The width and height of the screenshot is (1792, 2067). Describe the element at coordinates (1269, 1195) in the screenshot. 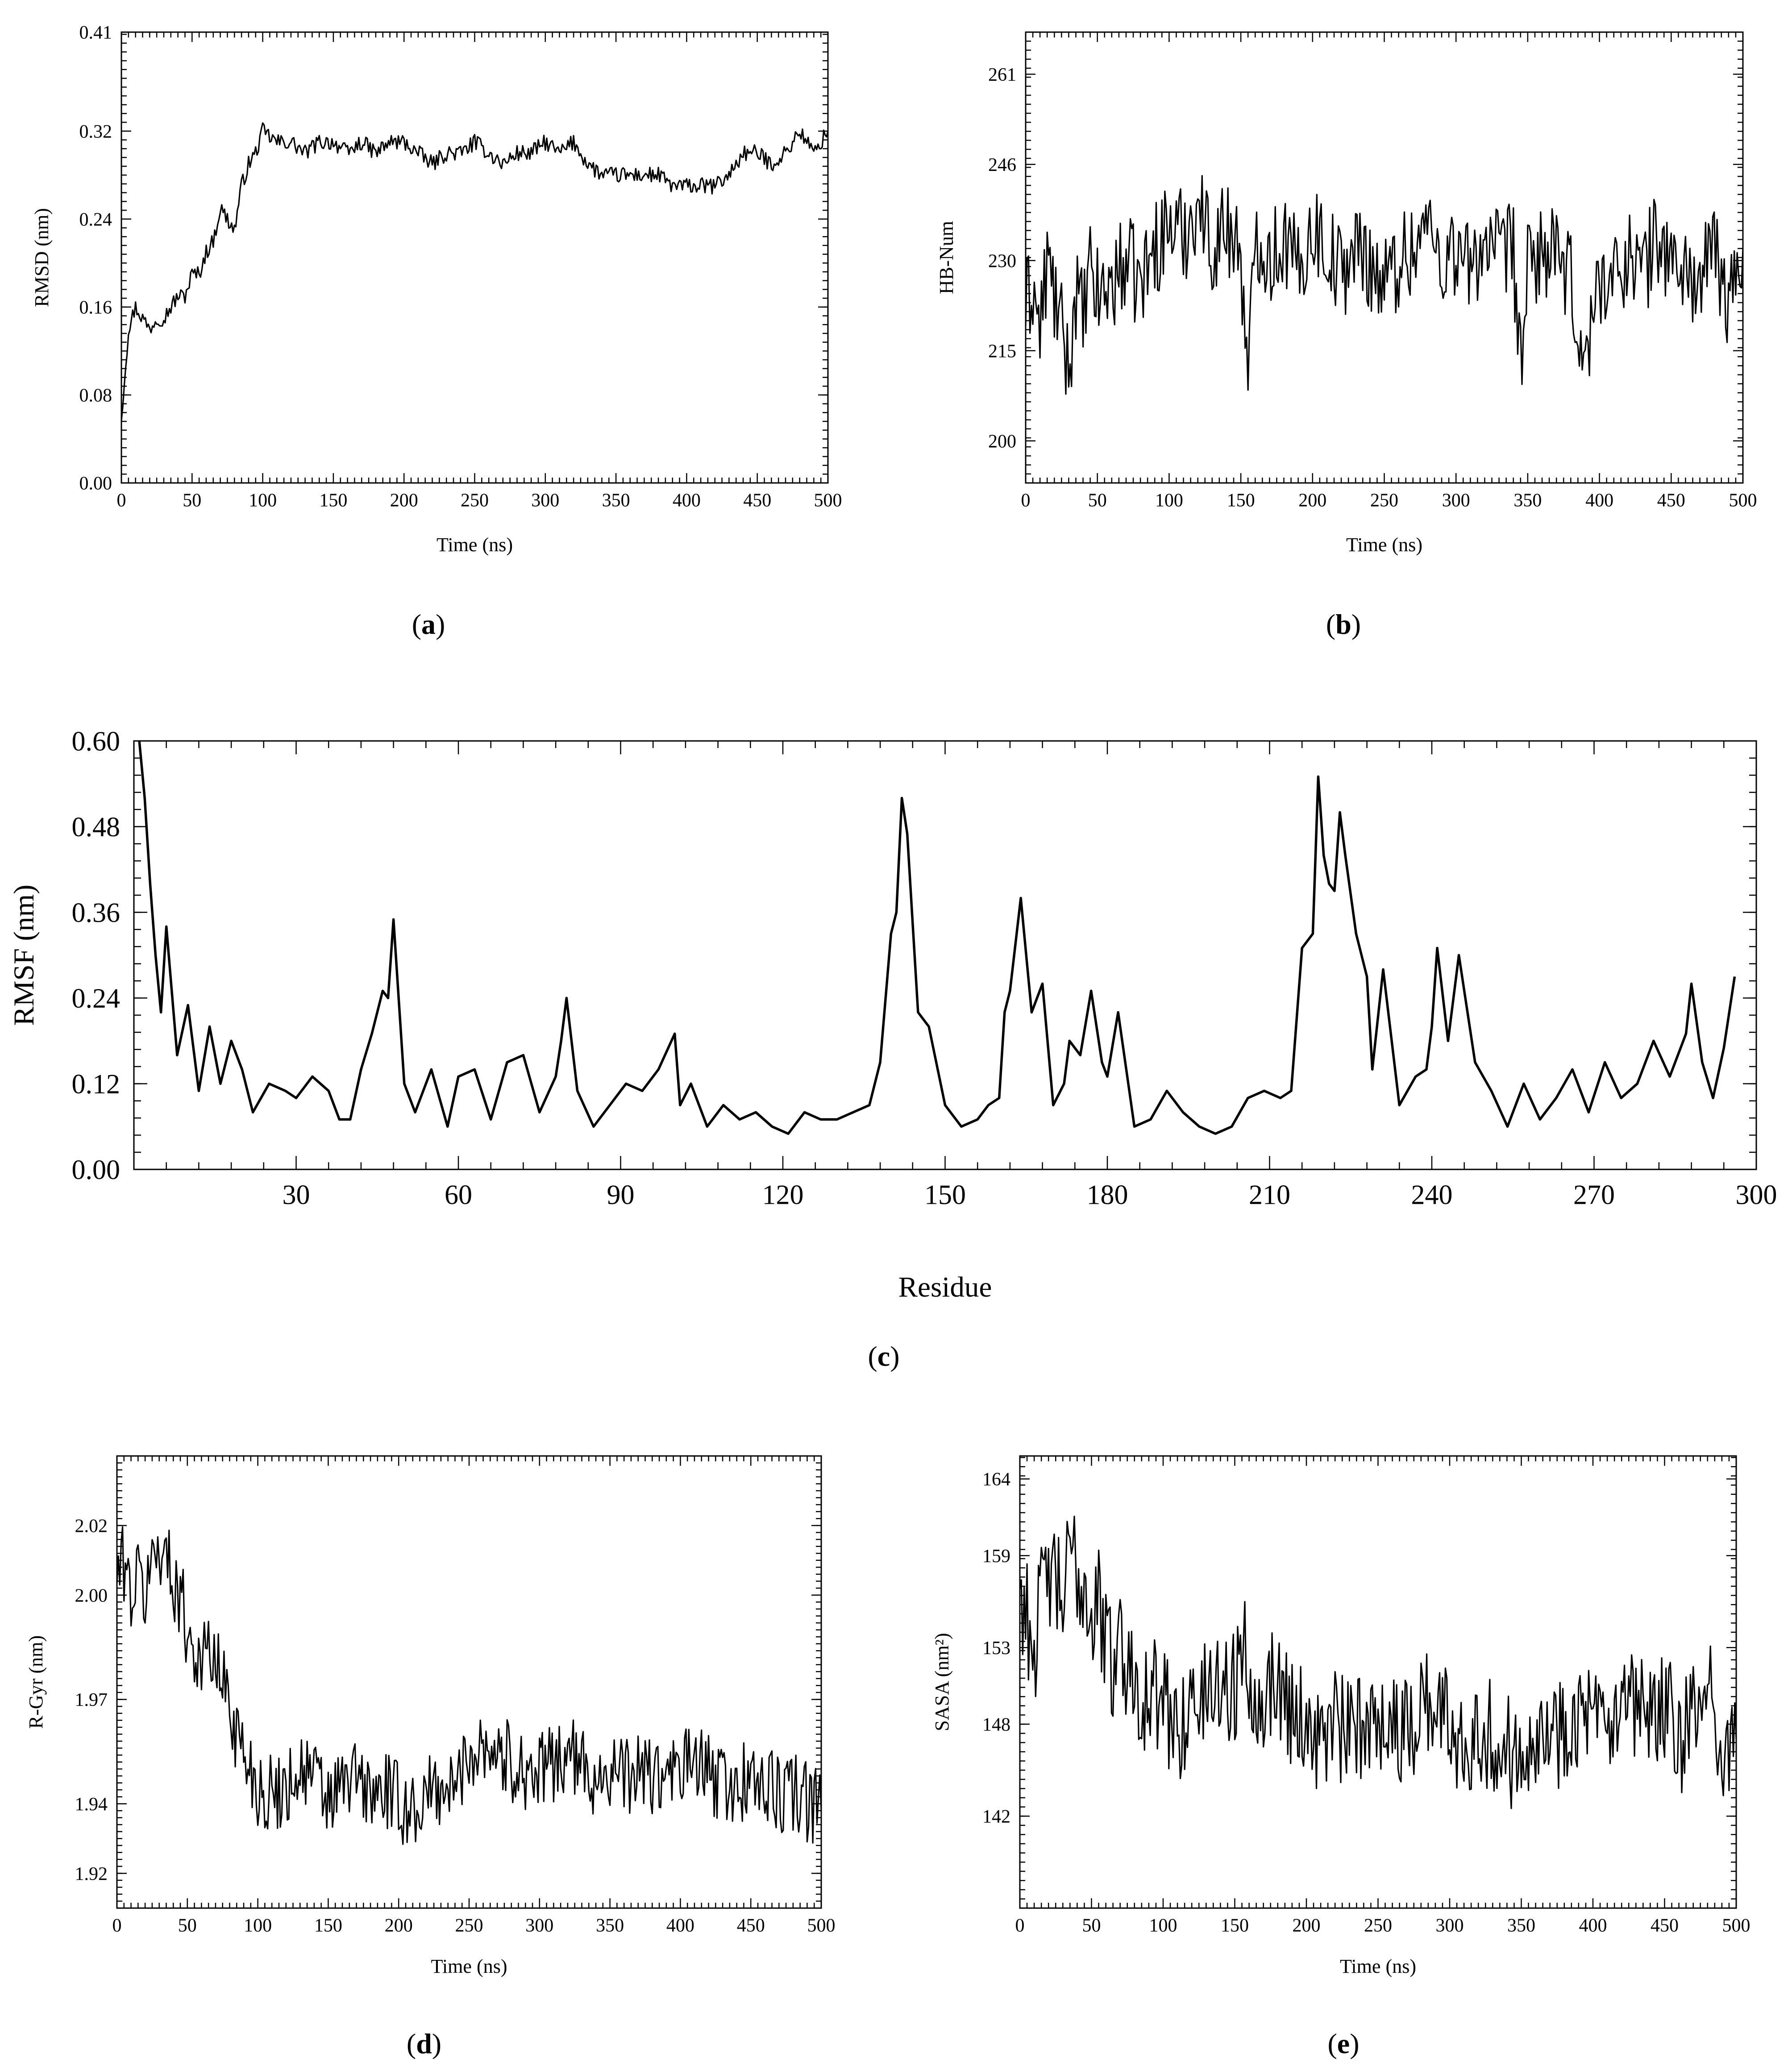

I see `x-tick-label-c: 210` at that location.